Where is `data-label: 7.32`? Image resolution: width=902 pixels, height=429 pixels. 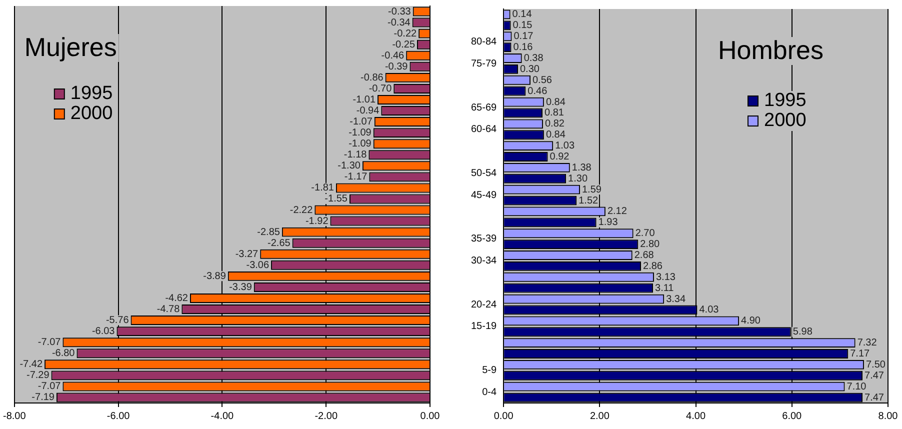 data-label: 7.32 is located at coordinates (867, 343).